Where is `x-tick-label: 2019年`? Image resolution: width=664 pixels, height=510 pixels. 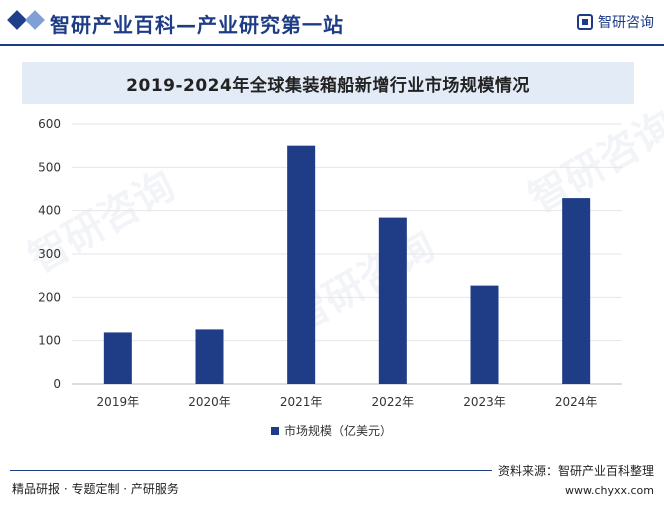
x-tick-label: 2019年 is located at coordinates (118, 402).